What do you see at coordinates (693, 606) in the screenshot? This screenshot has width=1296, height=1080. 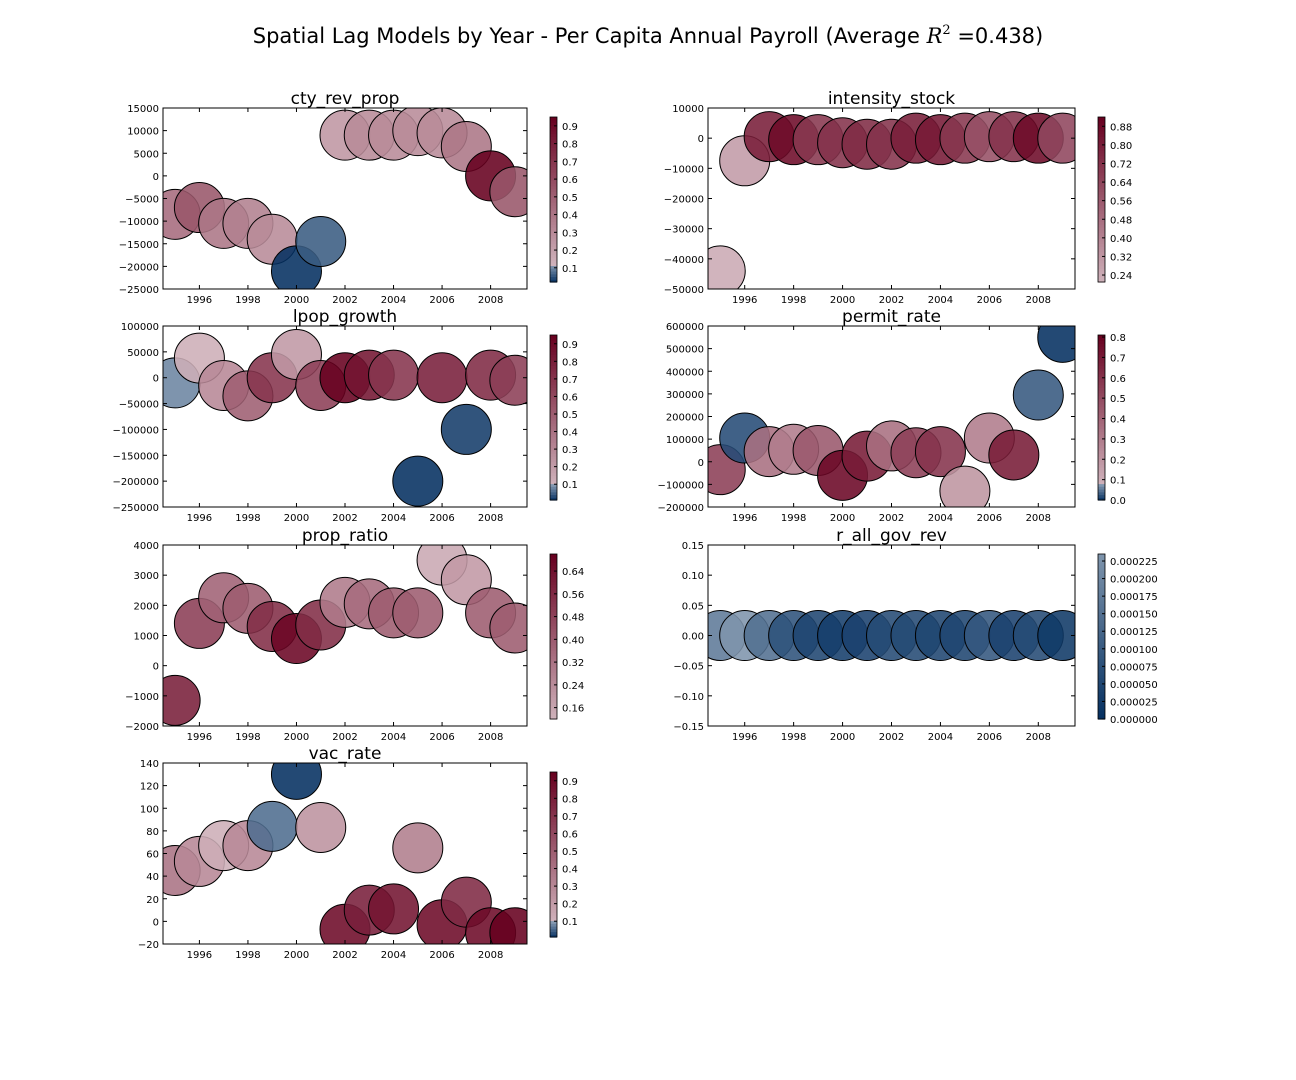 I see `y-tick-label: 0.05` at bounding box center [693, 606].